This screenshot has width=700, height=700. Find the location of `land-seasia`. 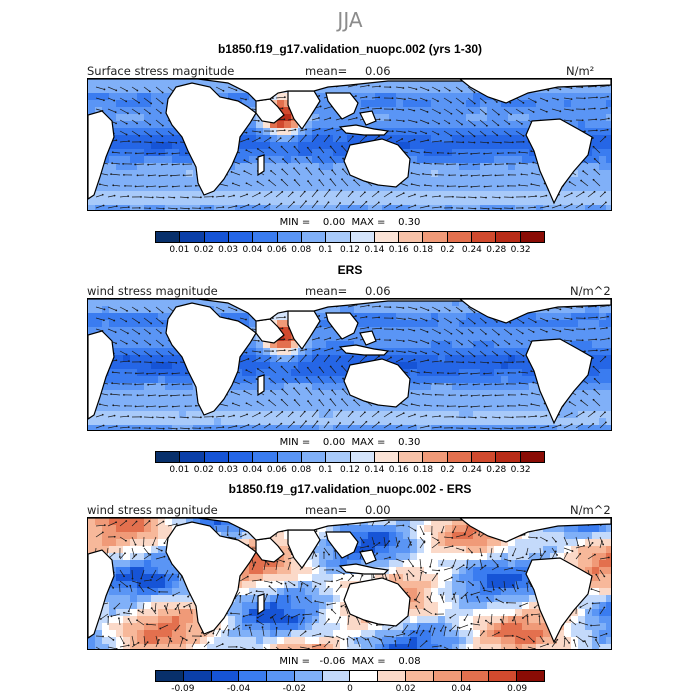

land-seasia is located at coordinates (342, 106).